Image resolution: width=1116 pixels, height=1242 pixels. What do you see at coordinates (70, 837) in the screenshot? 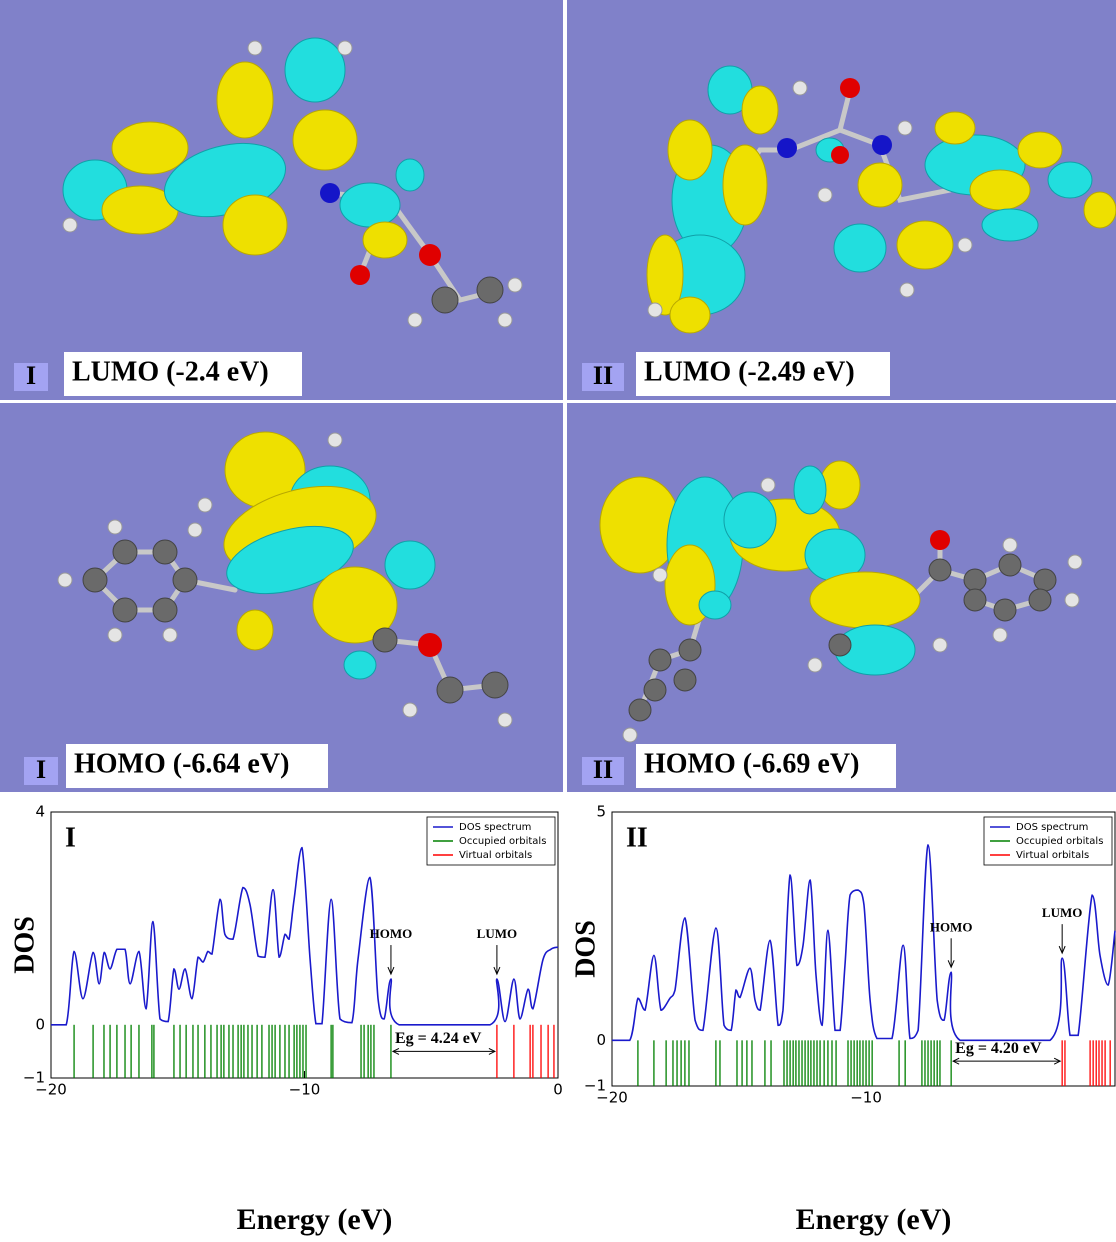
I see `chart-label: I` at bounding box center [70, 837].